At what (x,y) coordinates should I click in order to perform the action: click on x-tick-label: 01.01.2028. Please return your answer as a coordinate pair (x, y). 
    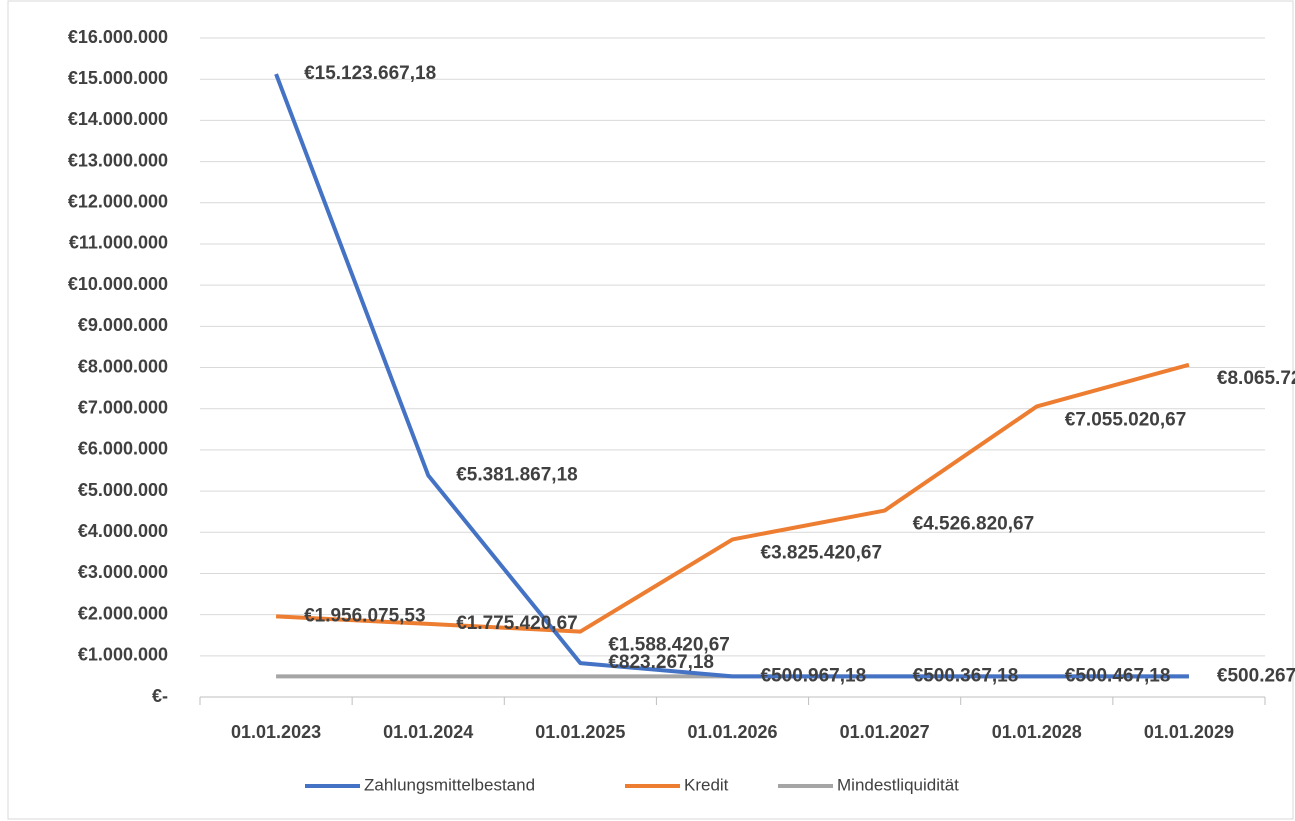
    Looking at the image, I should click on (1037, 732).